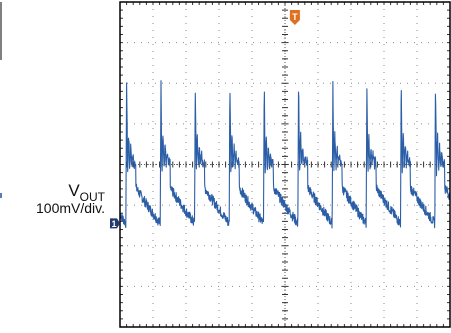 Image resolution: width=451 pixels, height=333 pixels. I want to click on trigger-marker-label: T, so click(295, 17).